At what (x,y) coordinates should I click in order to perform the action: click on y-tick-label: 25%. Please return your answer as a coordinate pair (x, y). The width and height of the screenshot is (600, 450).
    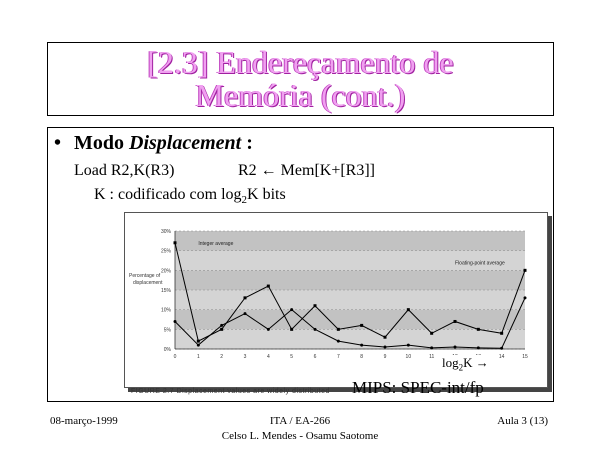
    Looking at the image, I should click on (166, 252).